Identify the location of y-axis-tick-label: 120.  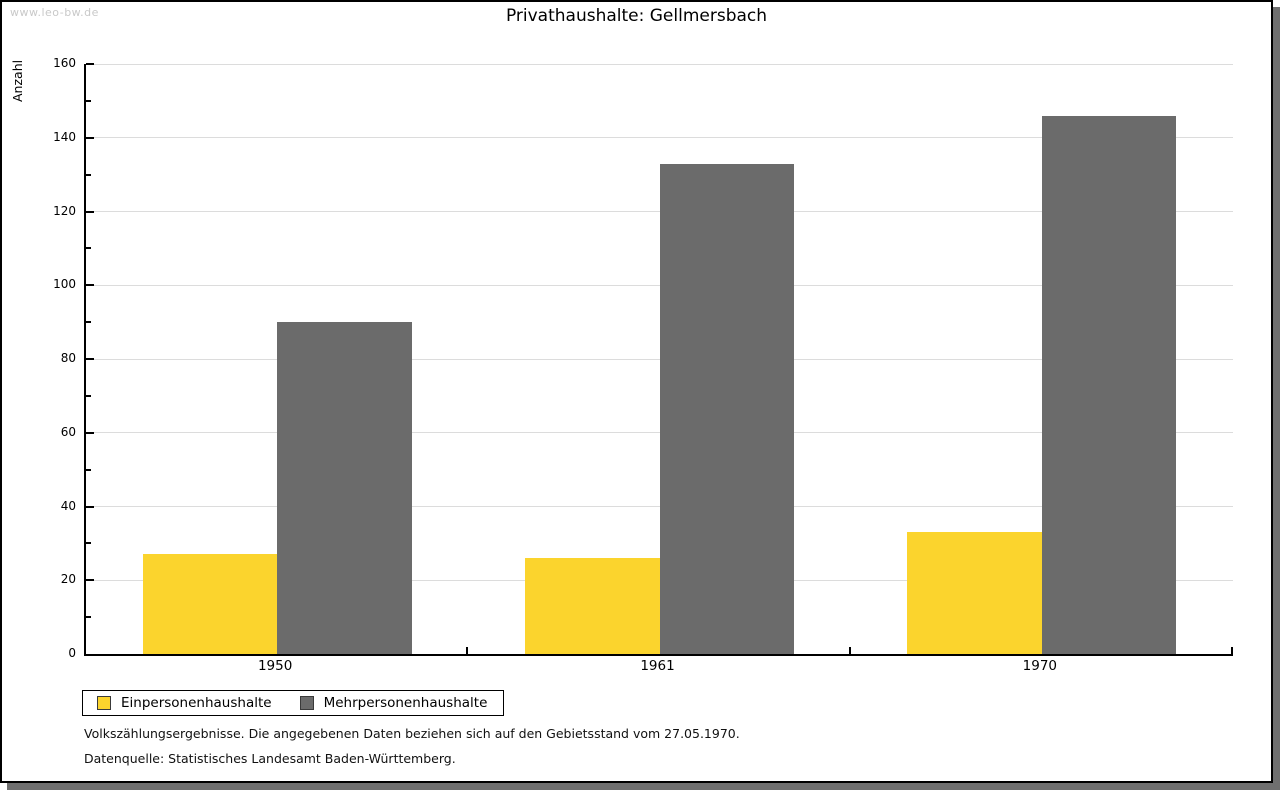
(64, 210).